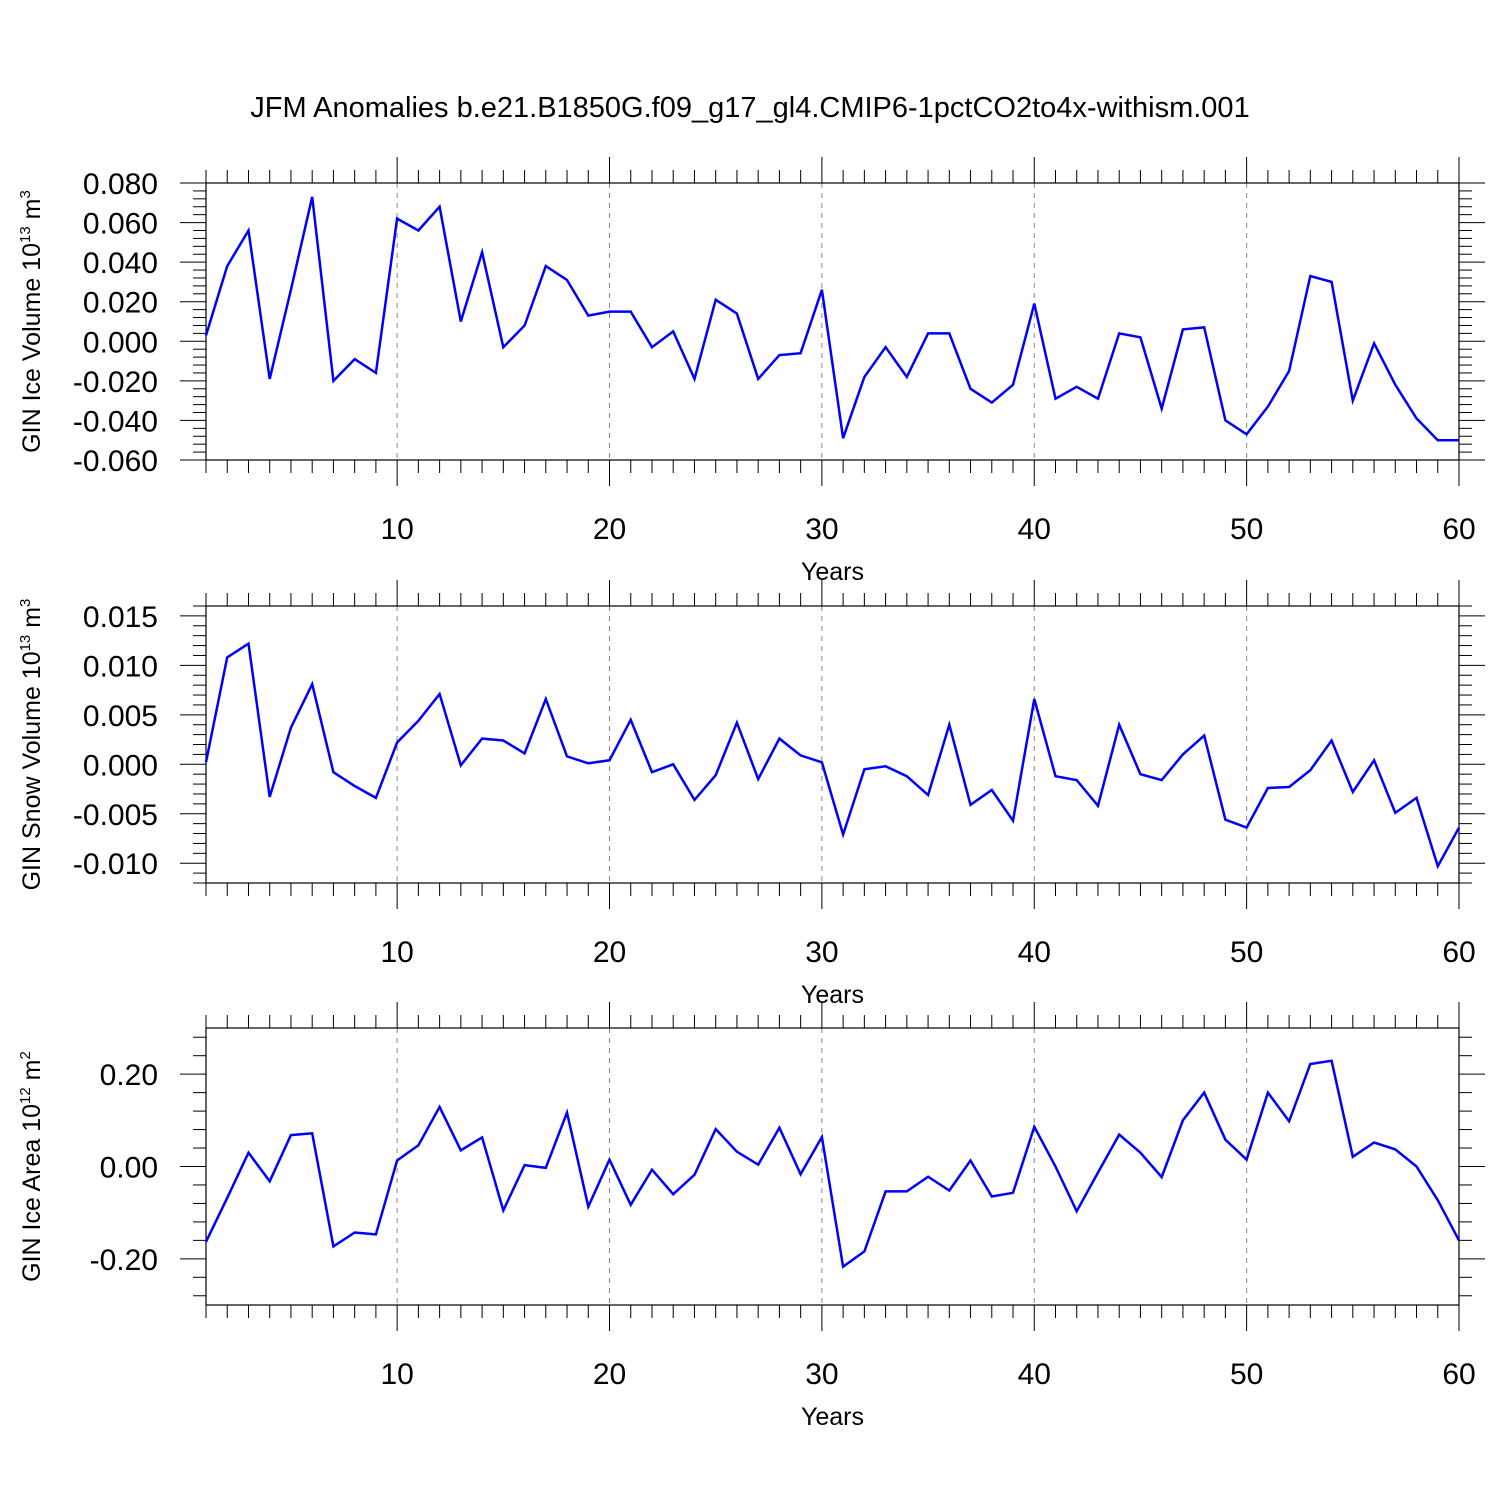 The image size is (1500, 1500). I want to click on y-axis-label: GIN Ice Volume 1013 m3, so click(31, 321).